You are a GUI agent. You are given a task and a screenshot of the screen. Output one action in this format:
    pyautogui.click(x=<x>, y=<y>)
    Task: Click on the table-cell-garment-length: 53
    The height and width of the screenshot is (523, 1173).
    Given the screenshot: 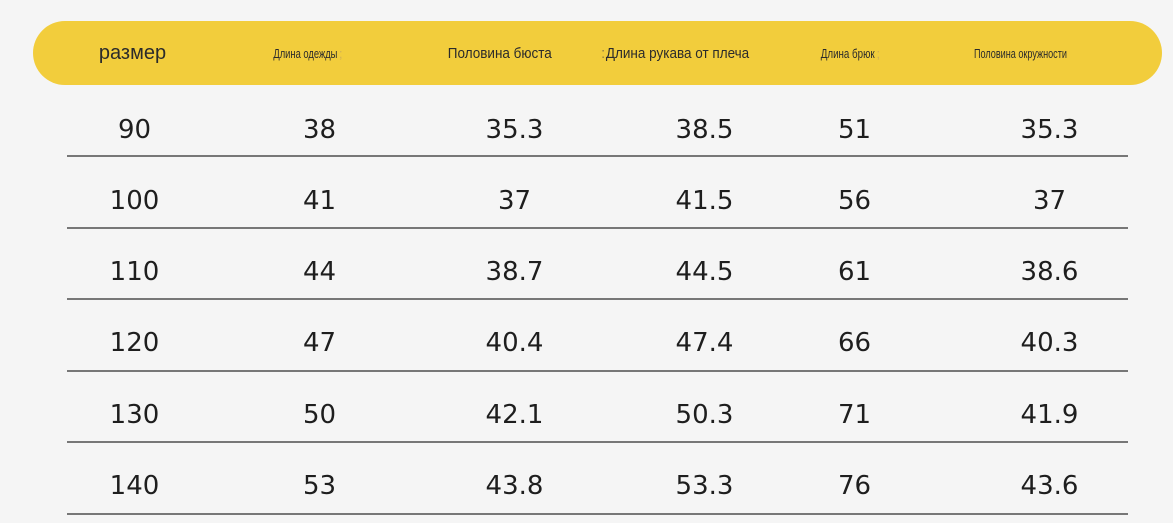 What is the action you would take?
    pyautogui.click(x=319, y=486)
    